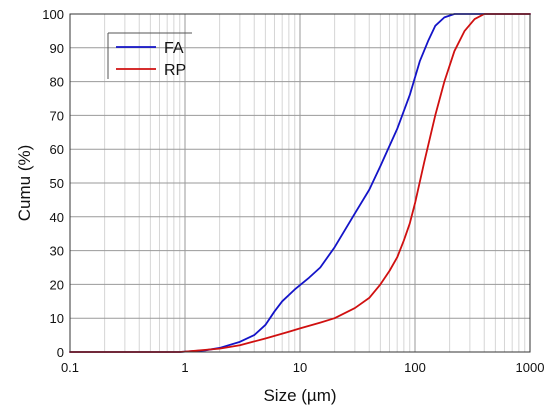  Describe the element at coordinates (57, 82) in the screenshot. I see `y-tick-label: 80` at that location.